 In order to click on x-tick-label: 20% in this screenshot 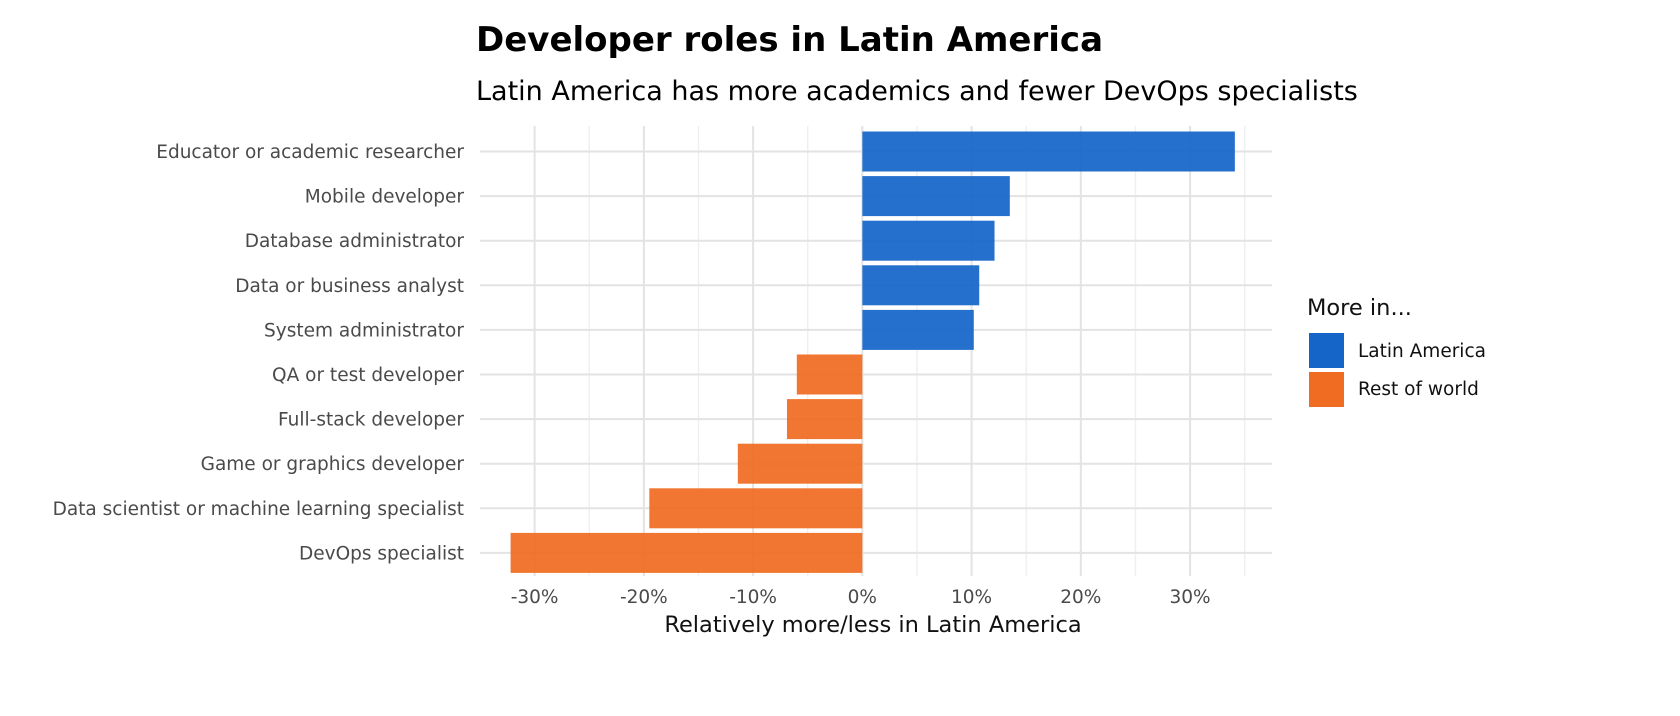, I will do `click(1080, 597)`.